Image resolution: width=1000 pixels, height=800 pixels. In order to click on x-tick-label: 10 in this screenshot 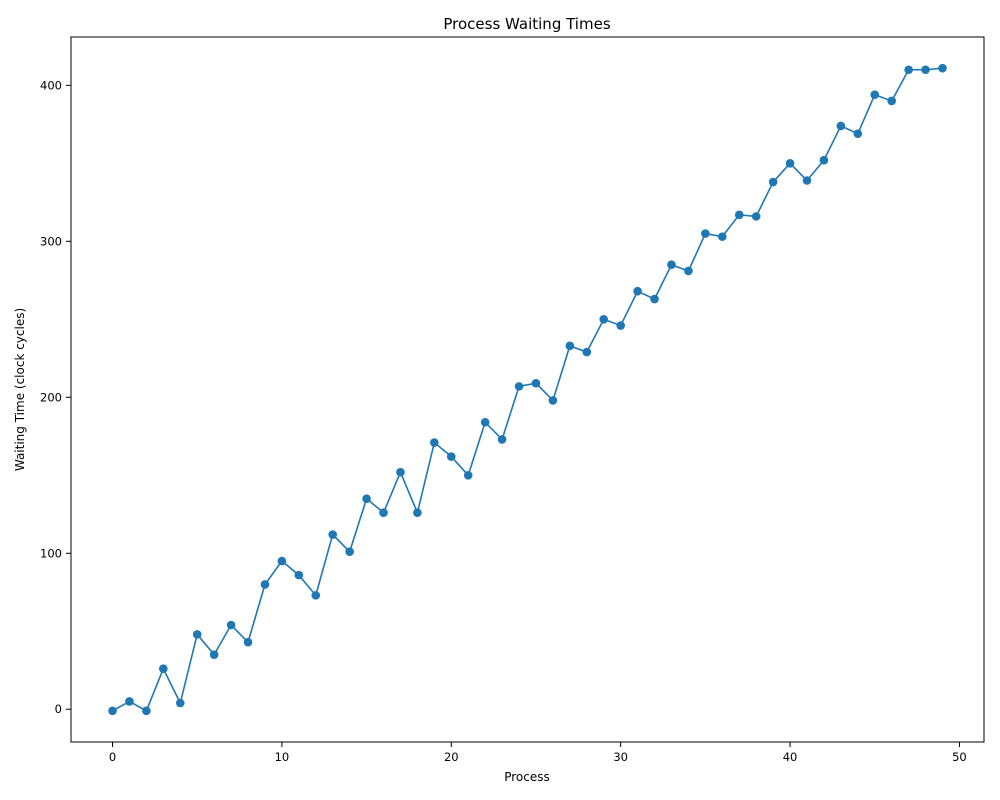, I will do `click(282, 757)`.